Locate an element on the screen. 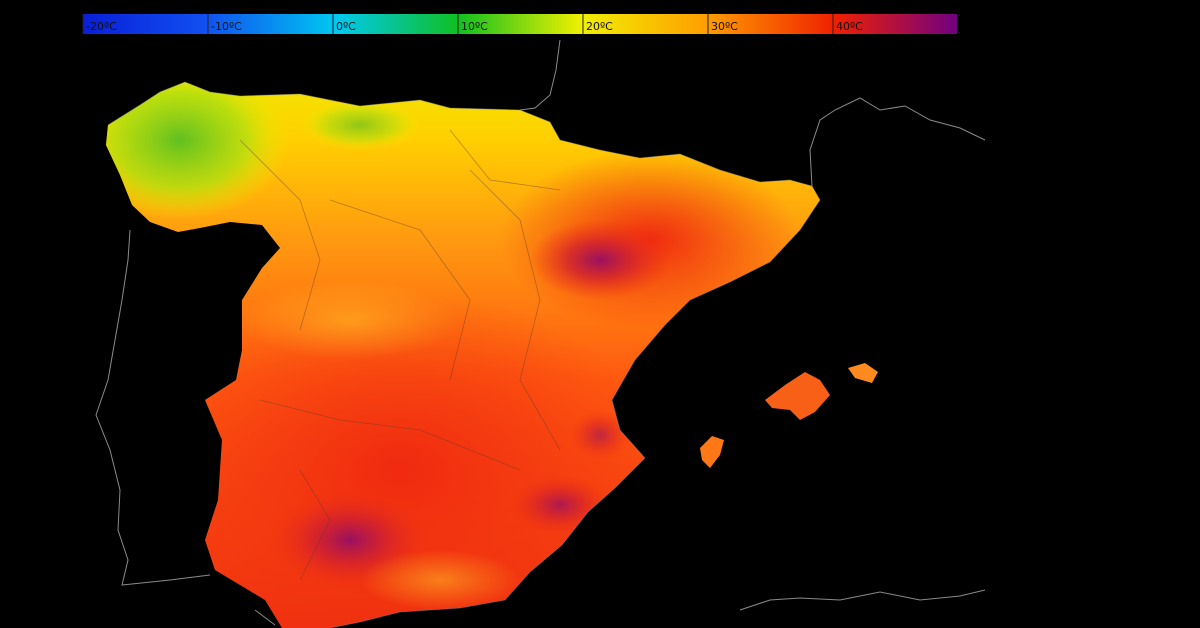 The width and height of the screenshot is (1200, 628). legend-tick-label: 40ºC is located at coordinates (849, 26).